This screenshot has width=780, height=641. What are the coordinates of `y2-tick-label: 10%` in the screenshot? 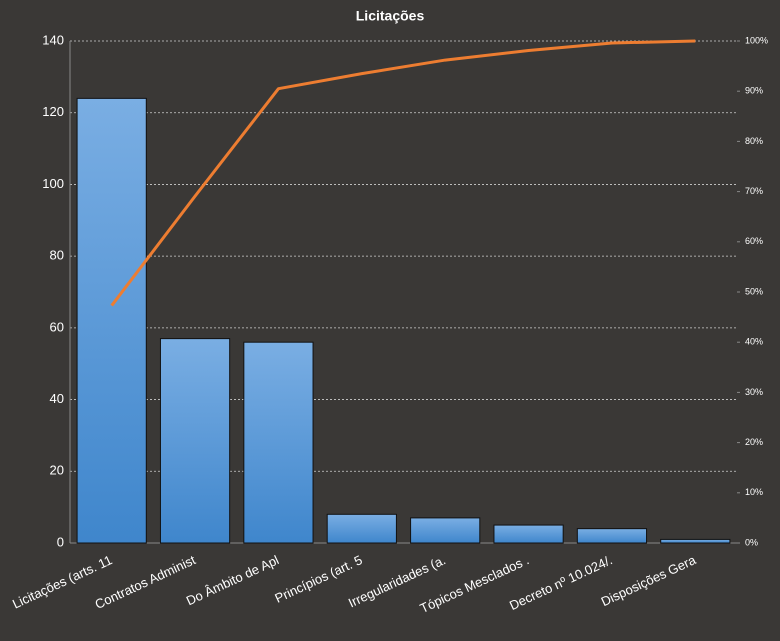 It's located at (754, 492).